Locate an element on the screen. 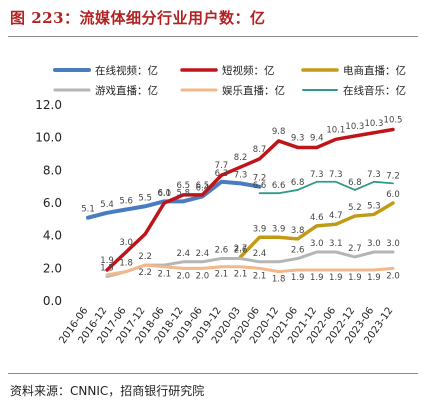  chart-title: 图 223：流媒体细分行业用户数：亿 is located at coordinates (138, 18).